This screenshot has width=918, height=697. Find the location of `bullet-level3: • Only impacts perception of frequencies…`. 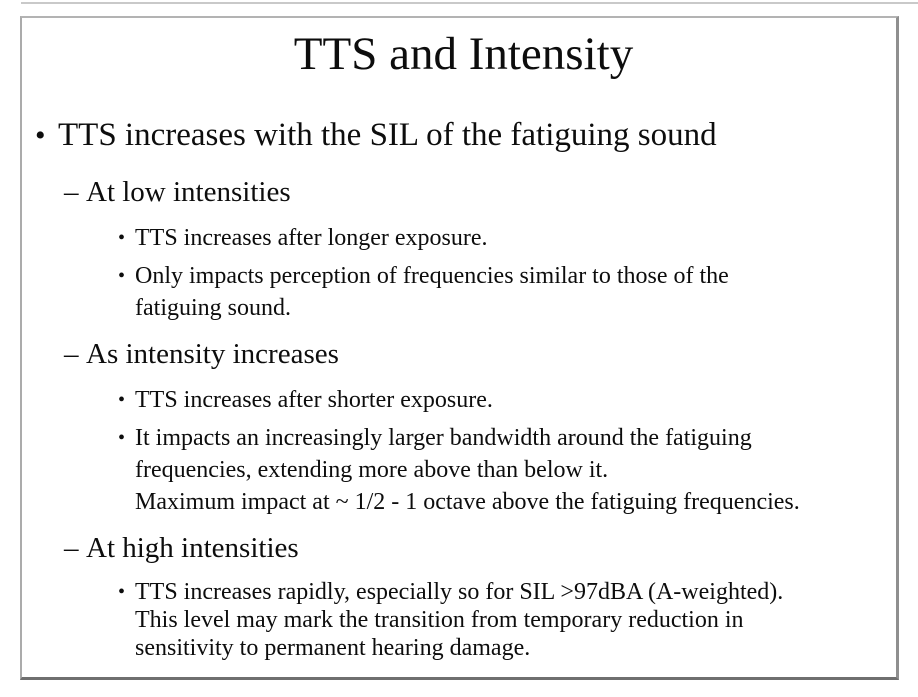

bullet-level3: • Only impacts perception of frequencies… is located at coordinates (505, 292).